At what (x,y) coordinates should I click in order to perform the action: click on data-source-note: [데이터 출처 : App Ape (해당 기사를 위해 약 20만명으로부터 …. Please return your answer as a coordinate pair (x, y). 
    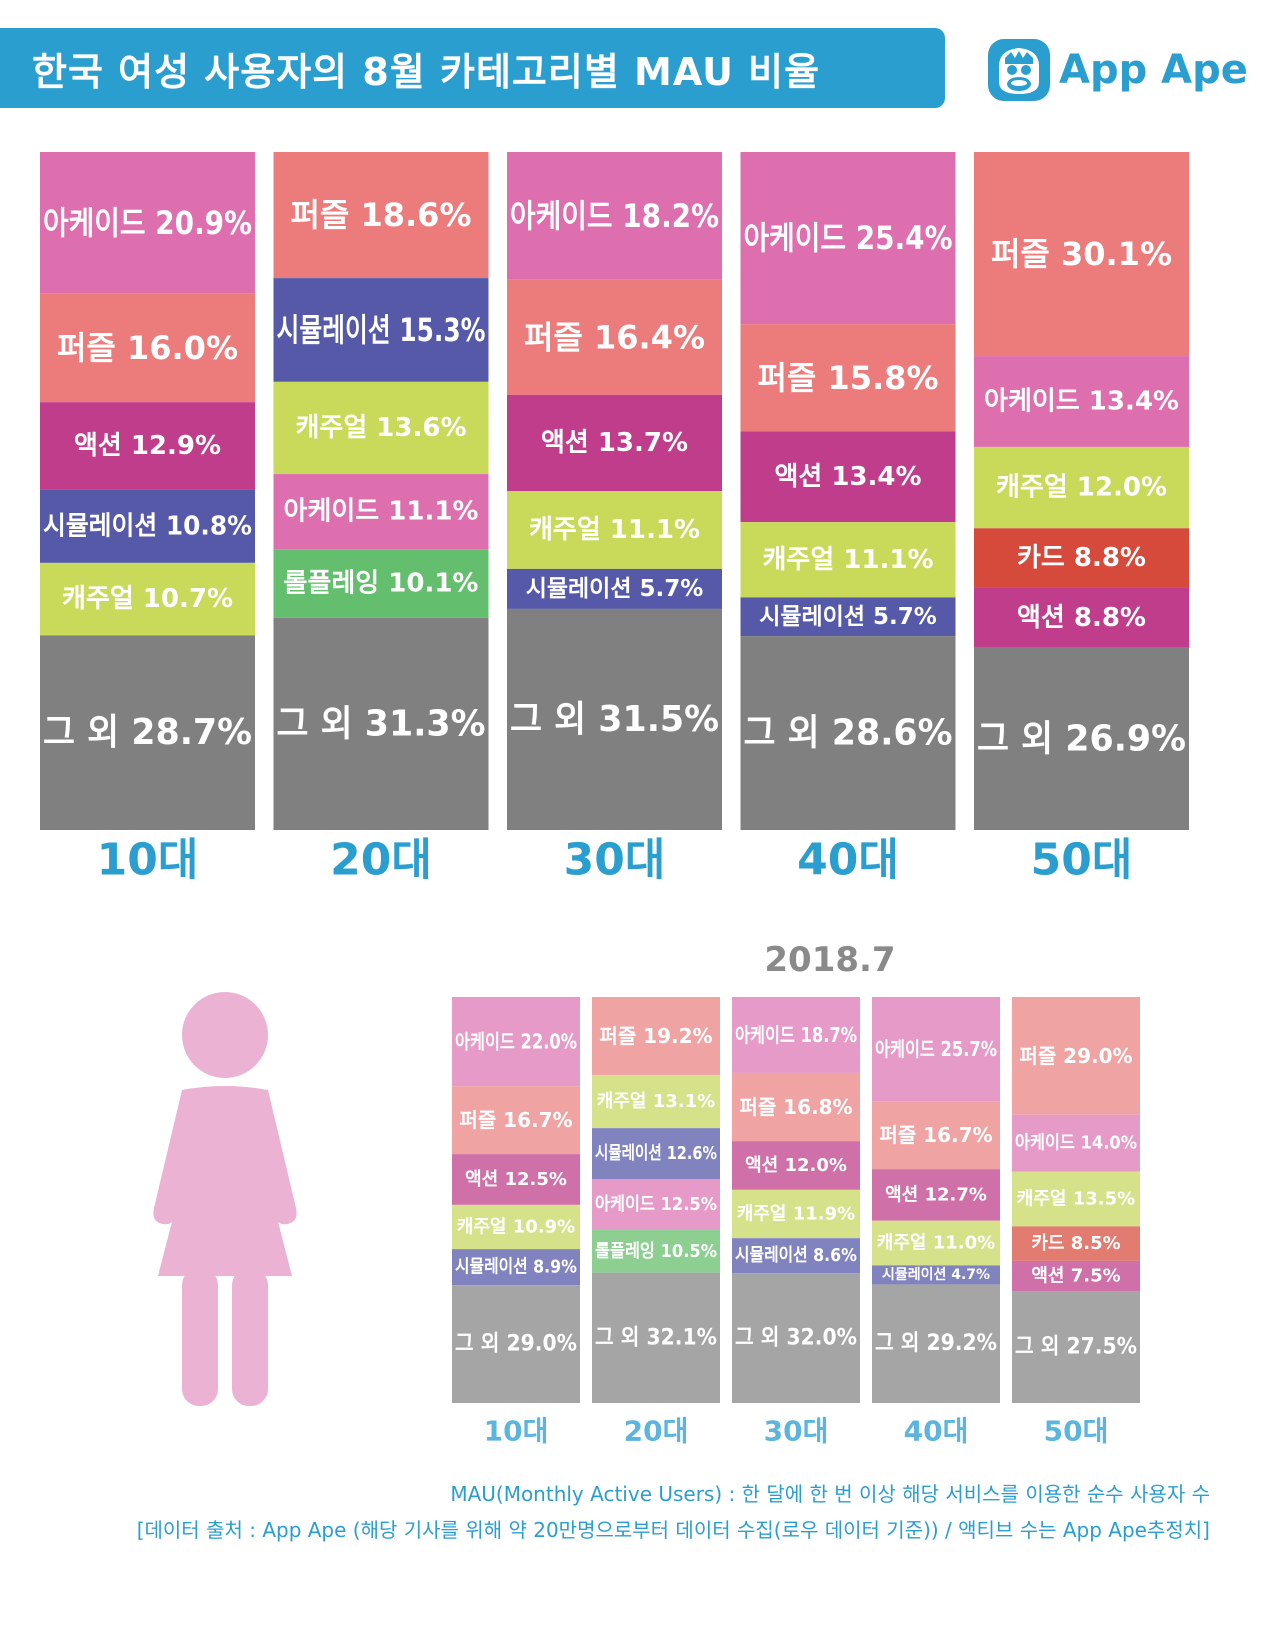
    Looking at the image, I should click on (673, 1530).